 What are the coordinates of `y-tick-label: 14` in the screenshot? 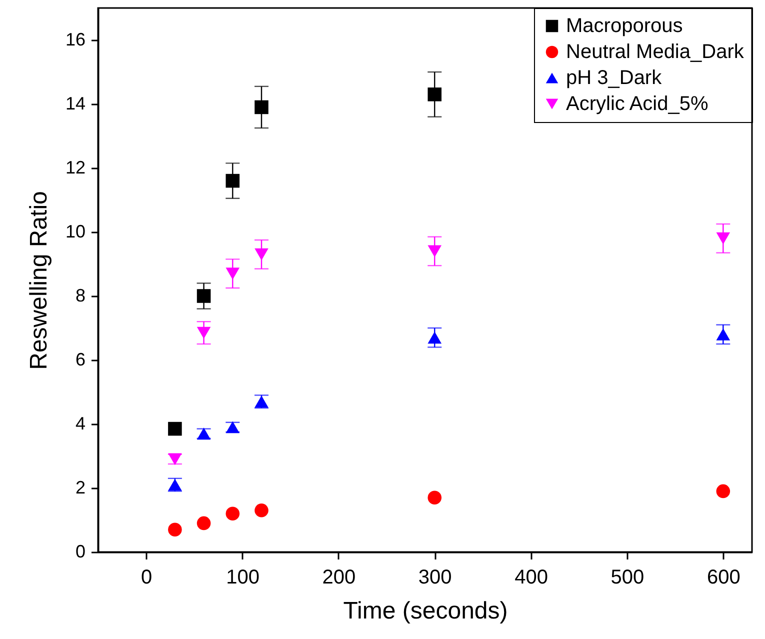 It's located at (75, 104).